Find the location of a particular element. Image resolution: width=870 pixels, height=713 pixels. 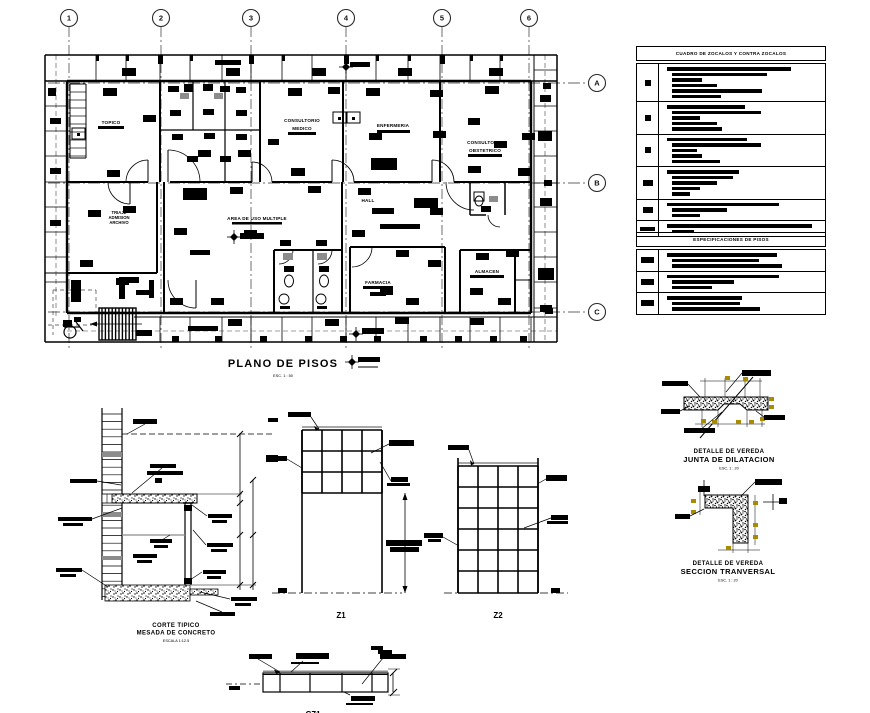

vereda-geometry is located at coordinates (733, 462).